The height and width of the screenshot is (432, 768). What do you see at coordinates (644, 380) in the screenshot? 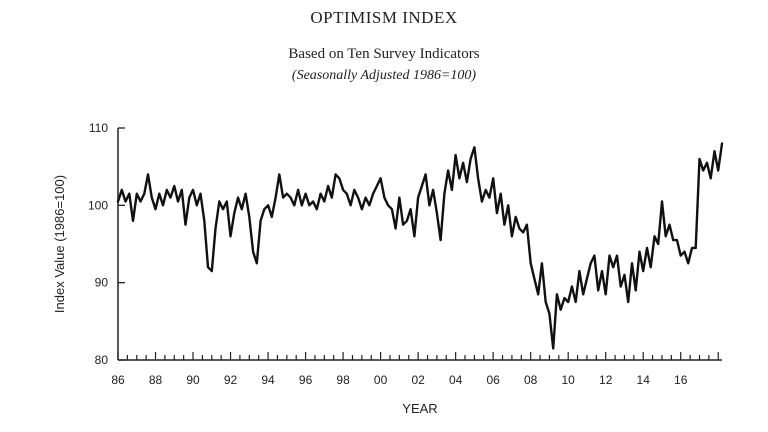
I see `x-tick-label: 14` at bounding box center [644, 380].